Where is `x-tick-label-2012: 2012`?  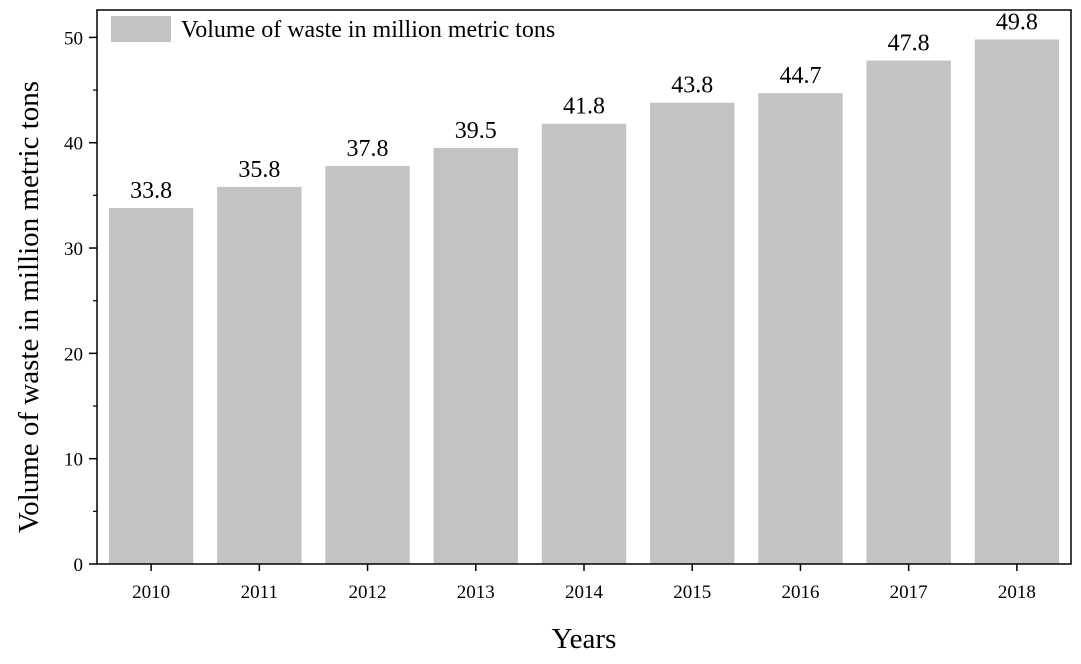
x-tick-label-2012: 2012 is located at coordinates (368, 592).